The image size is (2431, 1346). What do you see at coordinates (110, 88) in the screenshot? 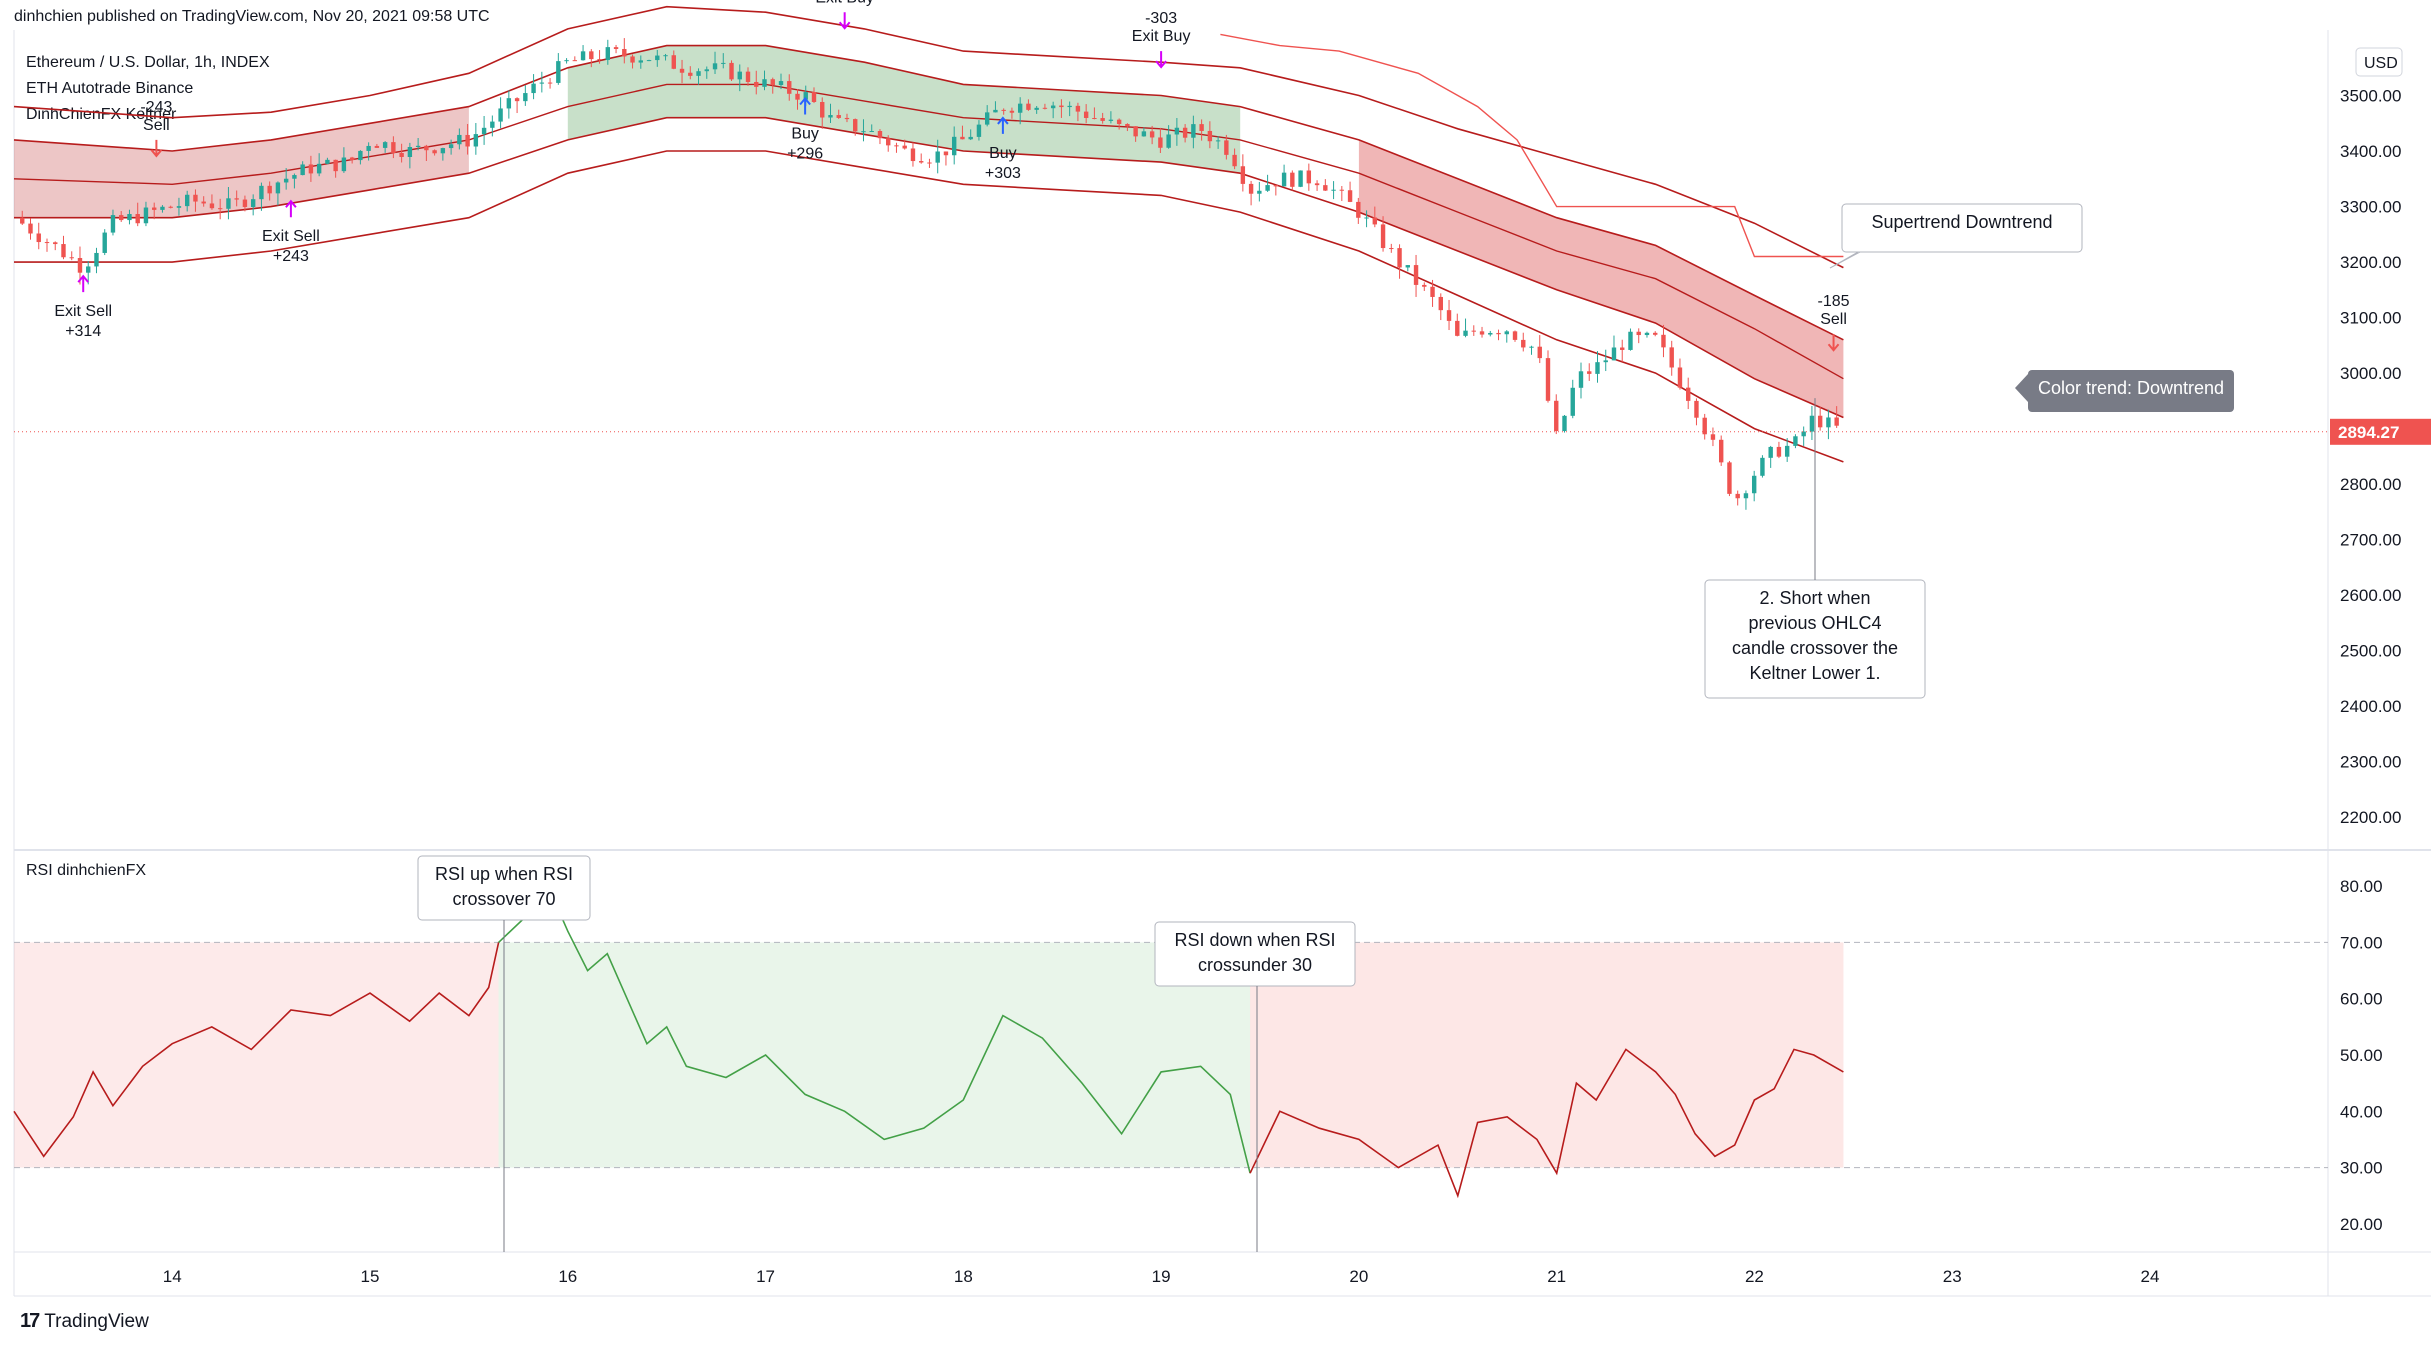
I see `legend-strategy: ETH Autotrade Binance` at bounding box center [110, 88].